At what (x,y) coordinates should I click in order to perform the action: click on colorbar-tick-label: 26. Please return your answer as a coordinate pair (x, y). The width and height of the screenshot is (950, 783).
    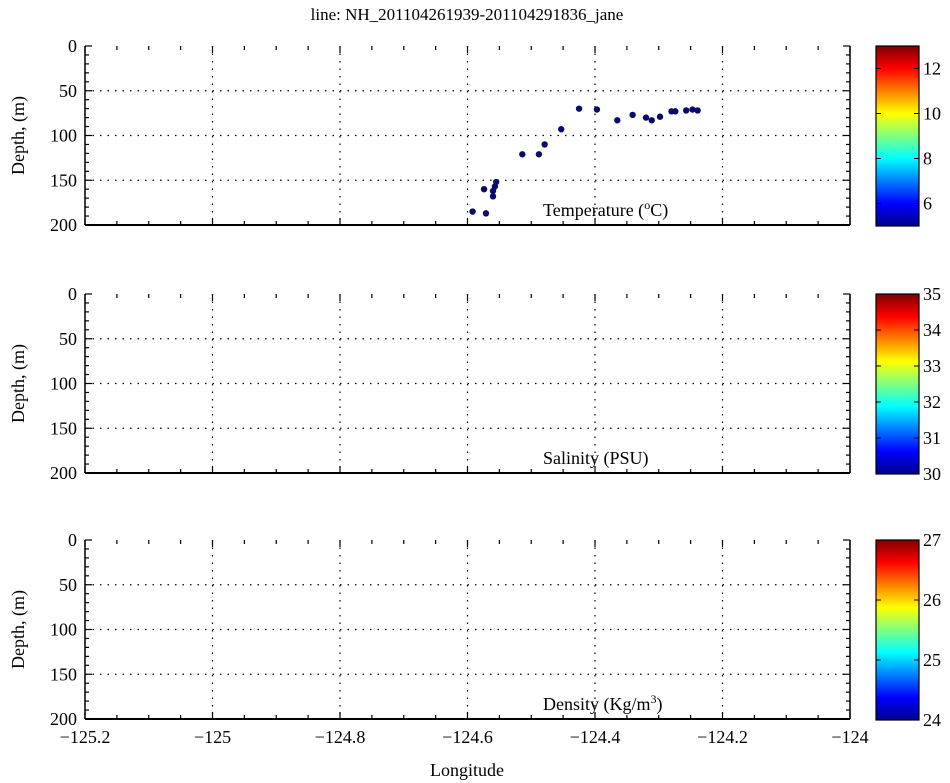
    Looking at the image, I should click on (932, 600).